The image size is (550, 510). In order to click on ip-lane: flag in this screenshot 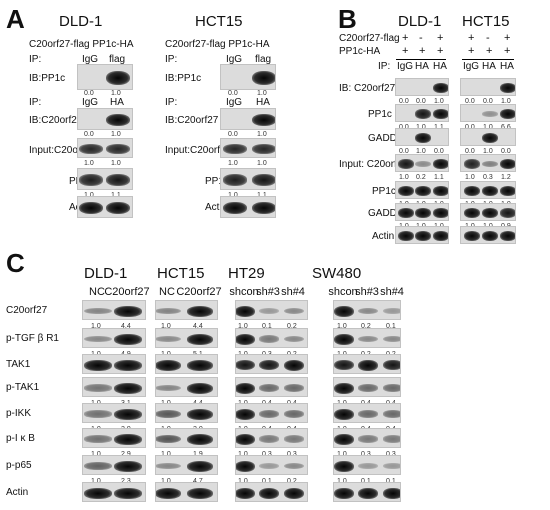, I will do `click(263, 59)`.